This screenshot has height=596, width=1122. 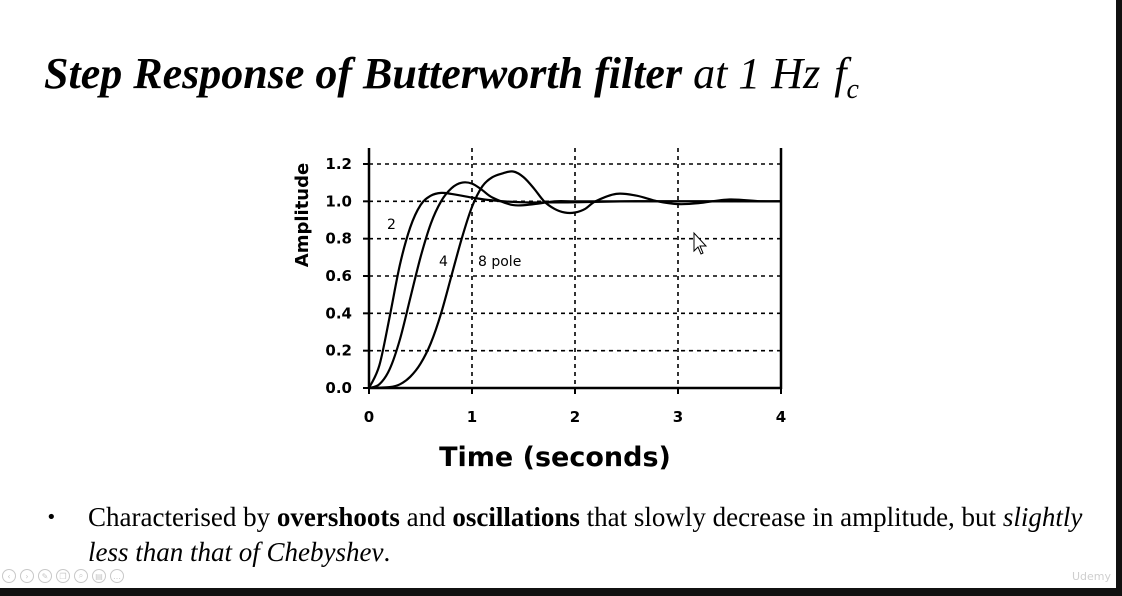 What do you see at coordinates (182, 517) in the screenshot?
I see `bullet-text-1: Characterised by` at bounding box center [182, 517].